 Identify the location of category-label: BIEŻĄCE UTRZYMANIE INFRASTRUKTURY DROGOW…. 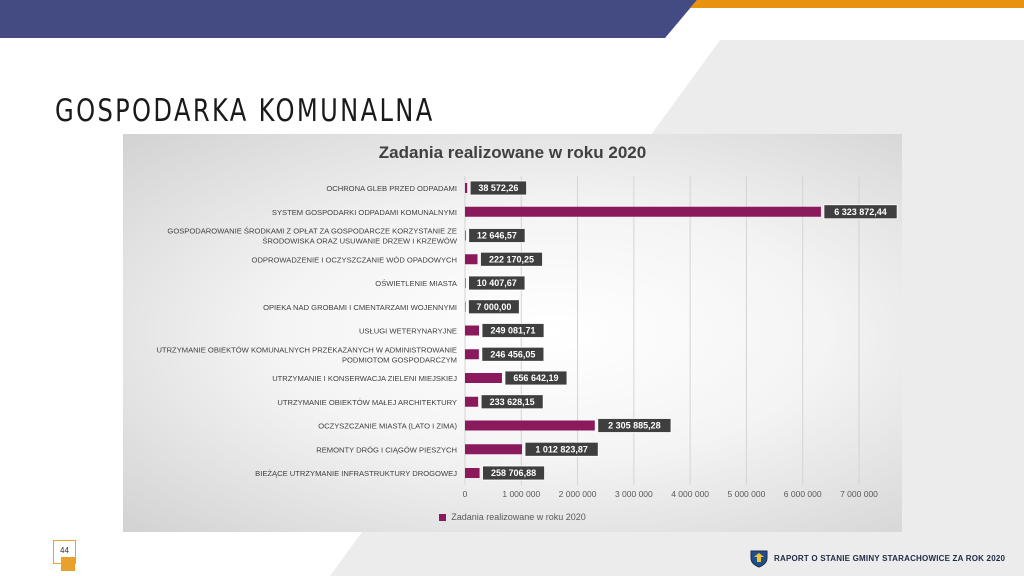
(356, 473).